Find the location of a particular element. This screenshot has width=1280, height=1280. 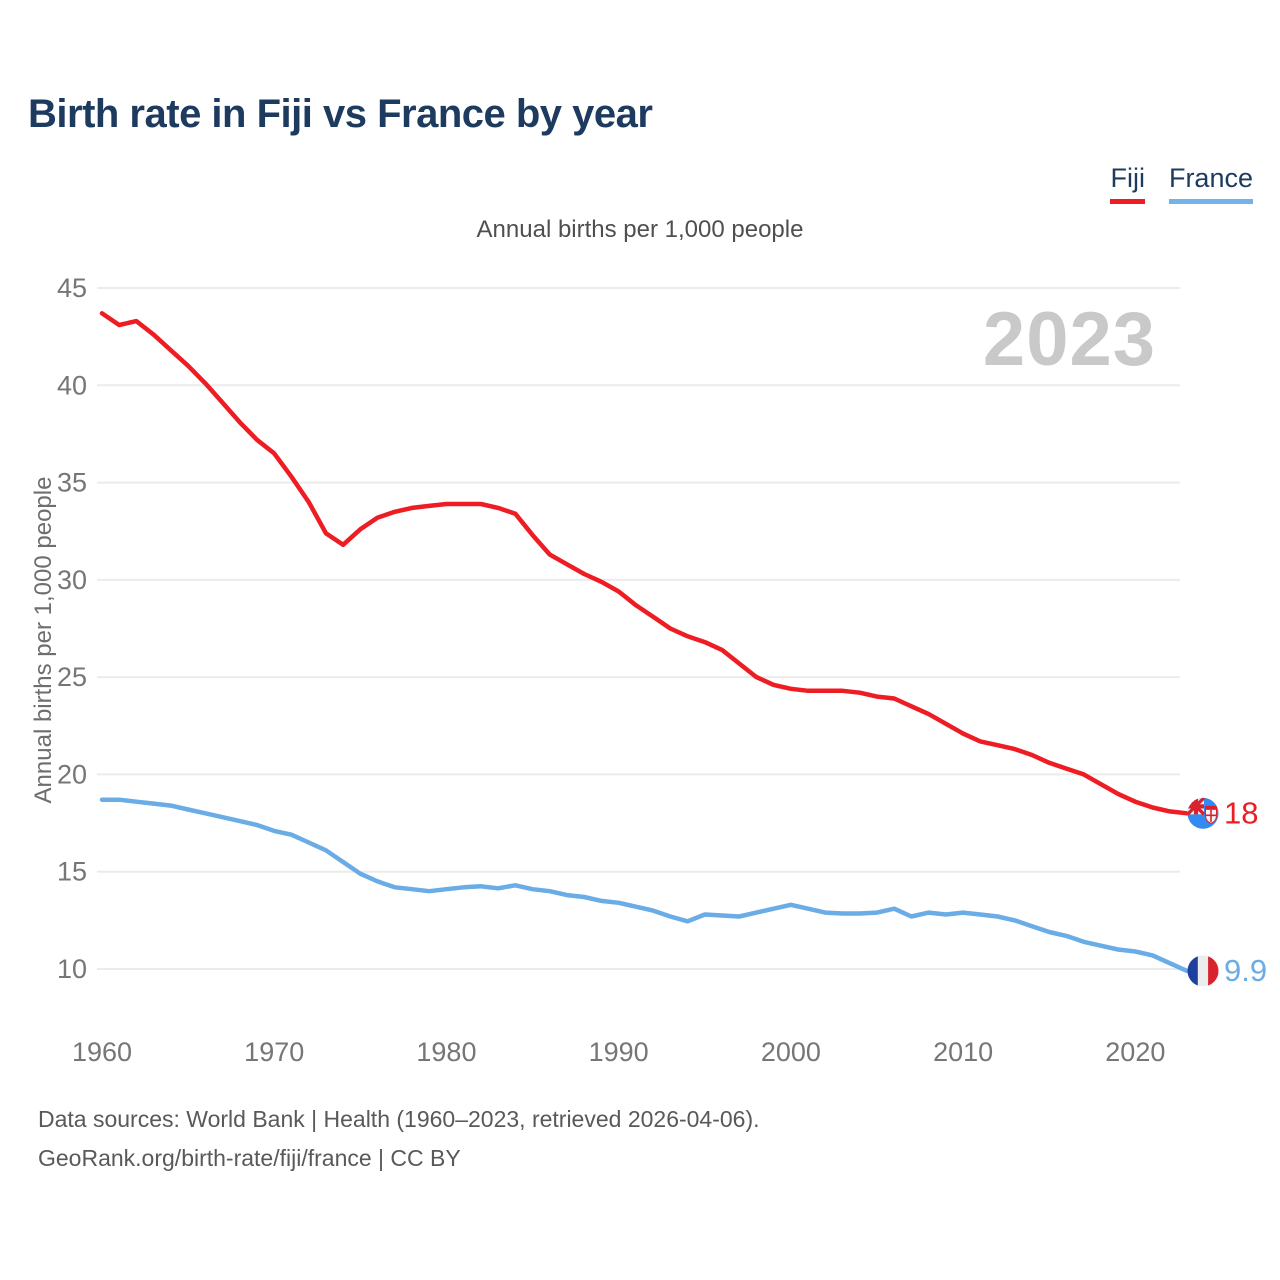

y-tick-label: 35 is located at coordinates (72, 483).